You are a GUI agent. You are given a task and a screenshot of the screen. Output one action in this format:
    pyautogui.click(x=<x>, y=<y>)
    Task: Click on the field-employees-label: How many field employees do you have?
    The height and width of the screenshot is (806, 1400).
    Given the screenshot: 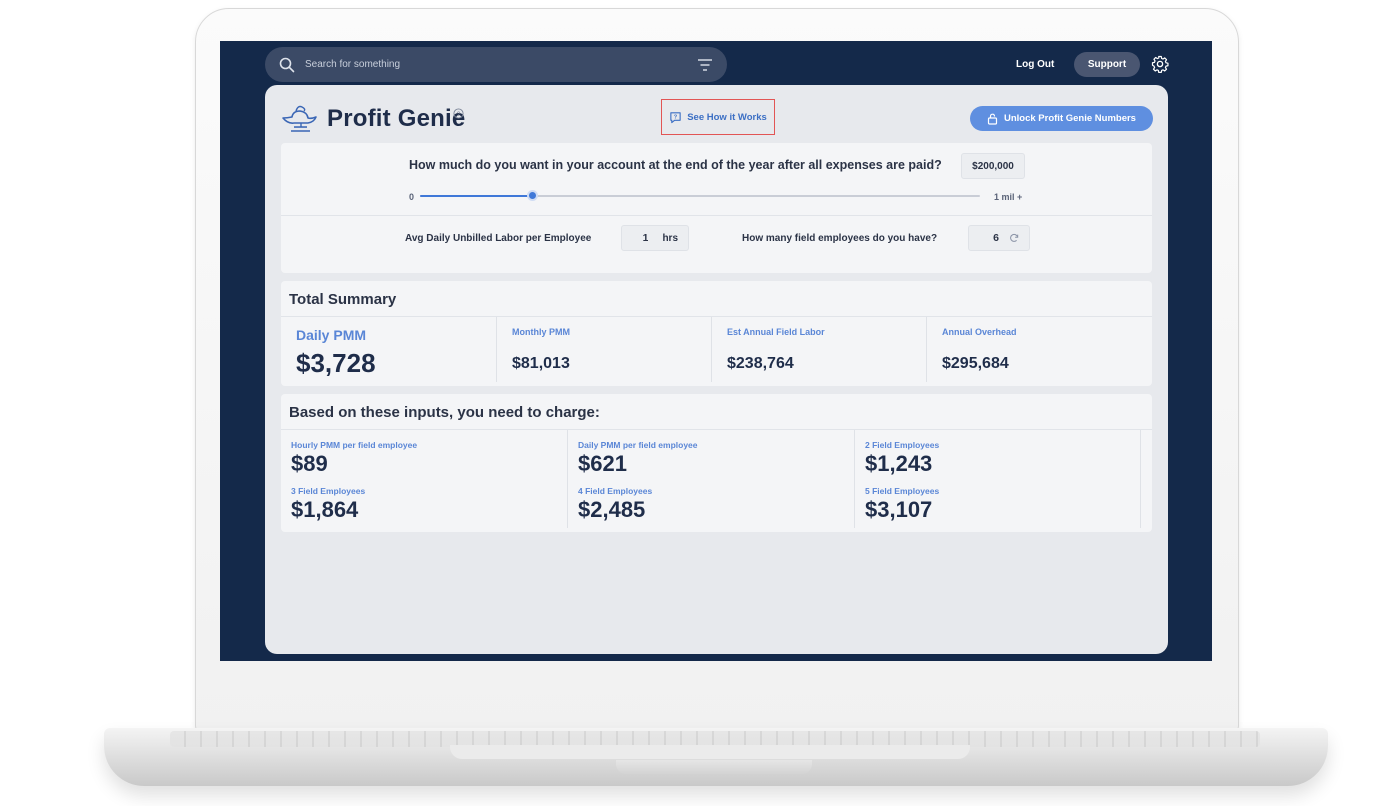 What is the action you would take?
    pyautogui.click(x=840, y=238)
    